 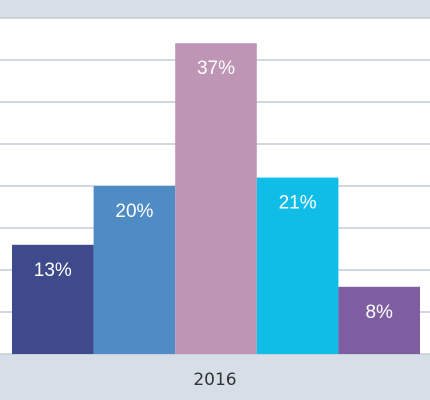 I want to click on top-band, so click(x=215, y=9).